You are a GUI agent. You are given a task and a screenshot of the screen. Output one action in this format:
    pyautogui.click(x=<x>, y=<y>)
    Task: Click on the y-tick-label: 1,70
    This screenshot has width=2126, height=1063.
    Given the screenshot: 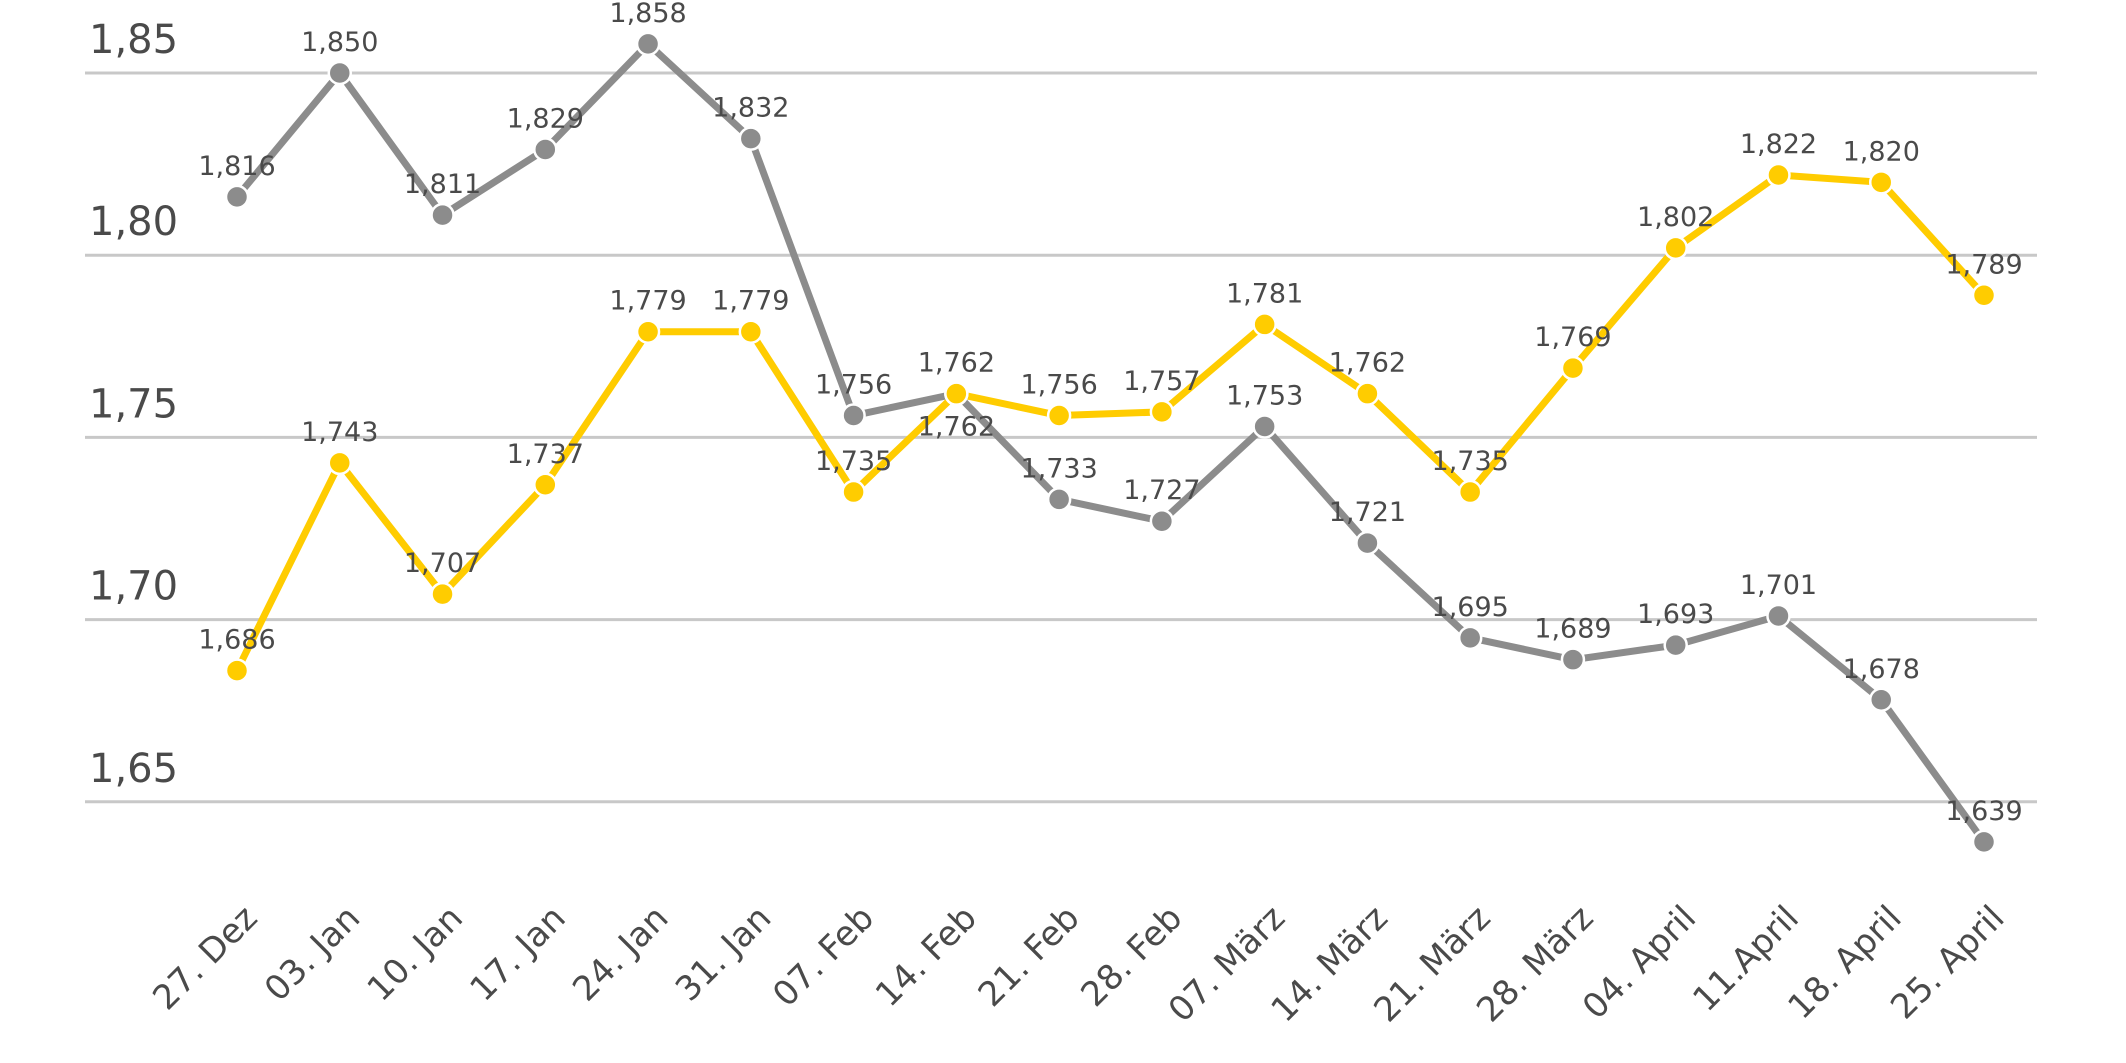 What is the action you would take?
    pyautogui.click(x=133, y=587)
    